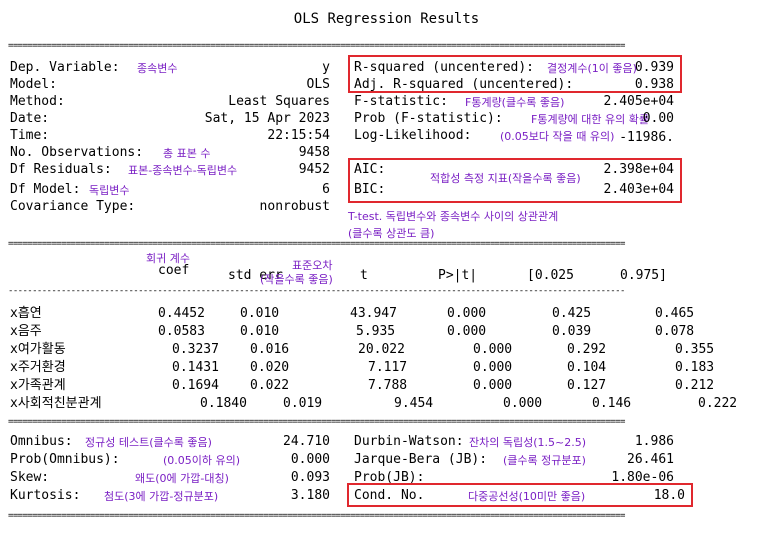 The height and width of the screenshot is (559, 773). Describe the element at coordinates (669, 495) in the screenshot. I see `cond-no-value: 18.0` at that location.